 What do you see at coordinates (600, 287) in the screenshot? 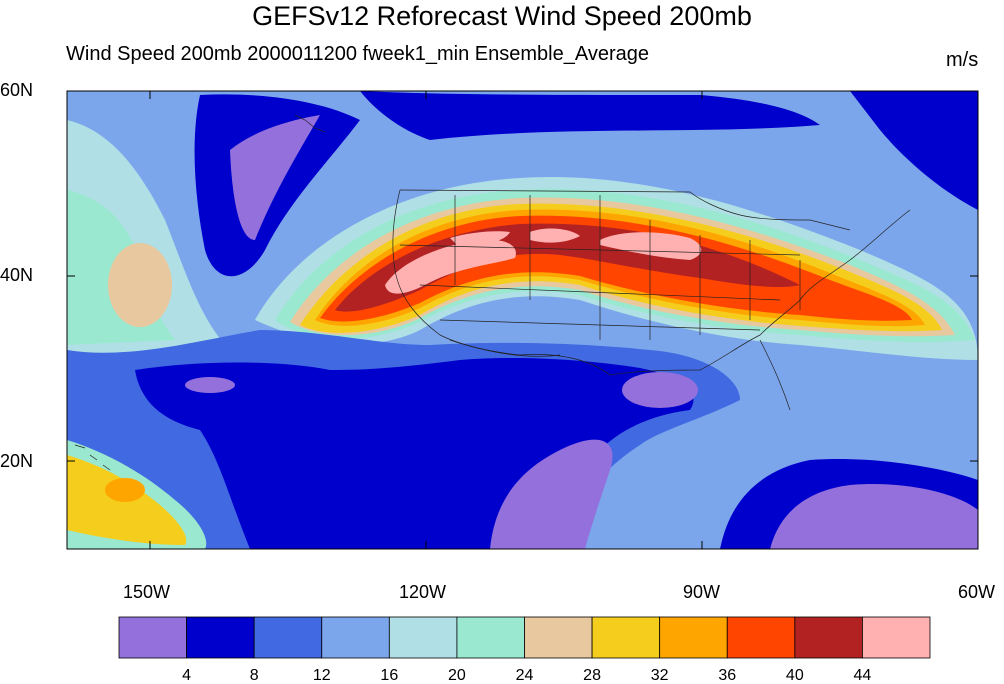
I see `state-borders-horizontal` at bounding box center [600, 287].